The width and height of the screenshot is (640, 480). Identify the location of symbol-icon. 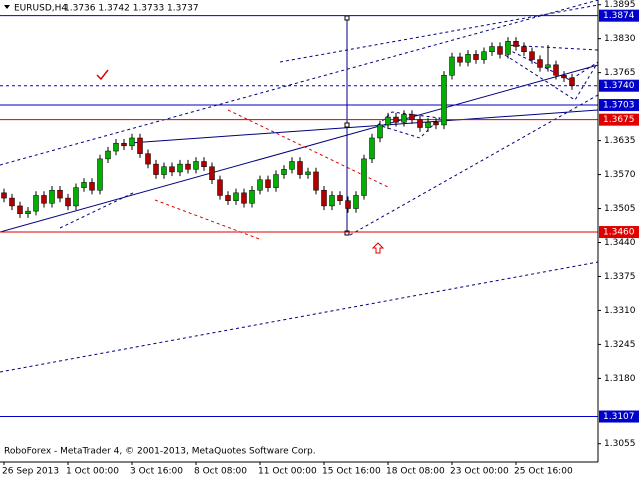
(7, 7).